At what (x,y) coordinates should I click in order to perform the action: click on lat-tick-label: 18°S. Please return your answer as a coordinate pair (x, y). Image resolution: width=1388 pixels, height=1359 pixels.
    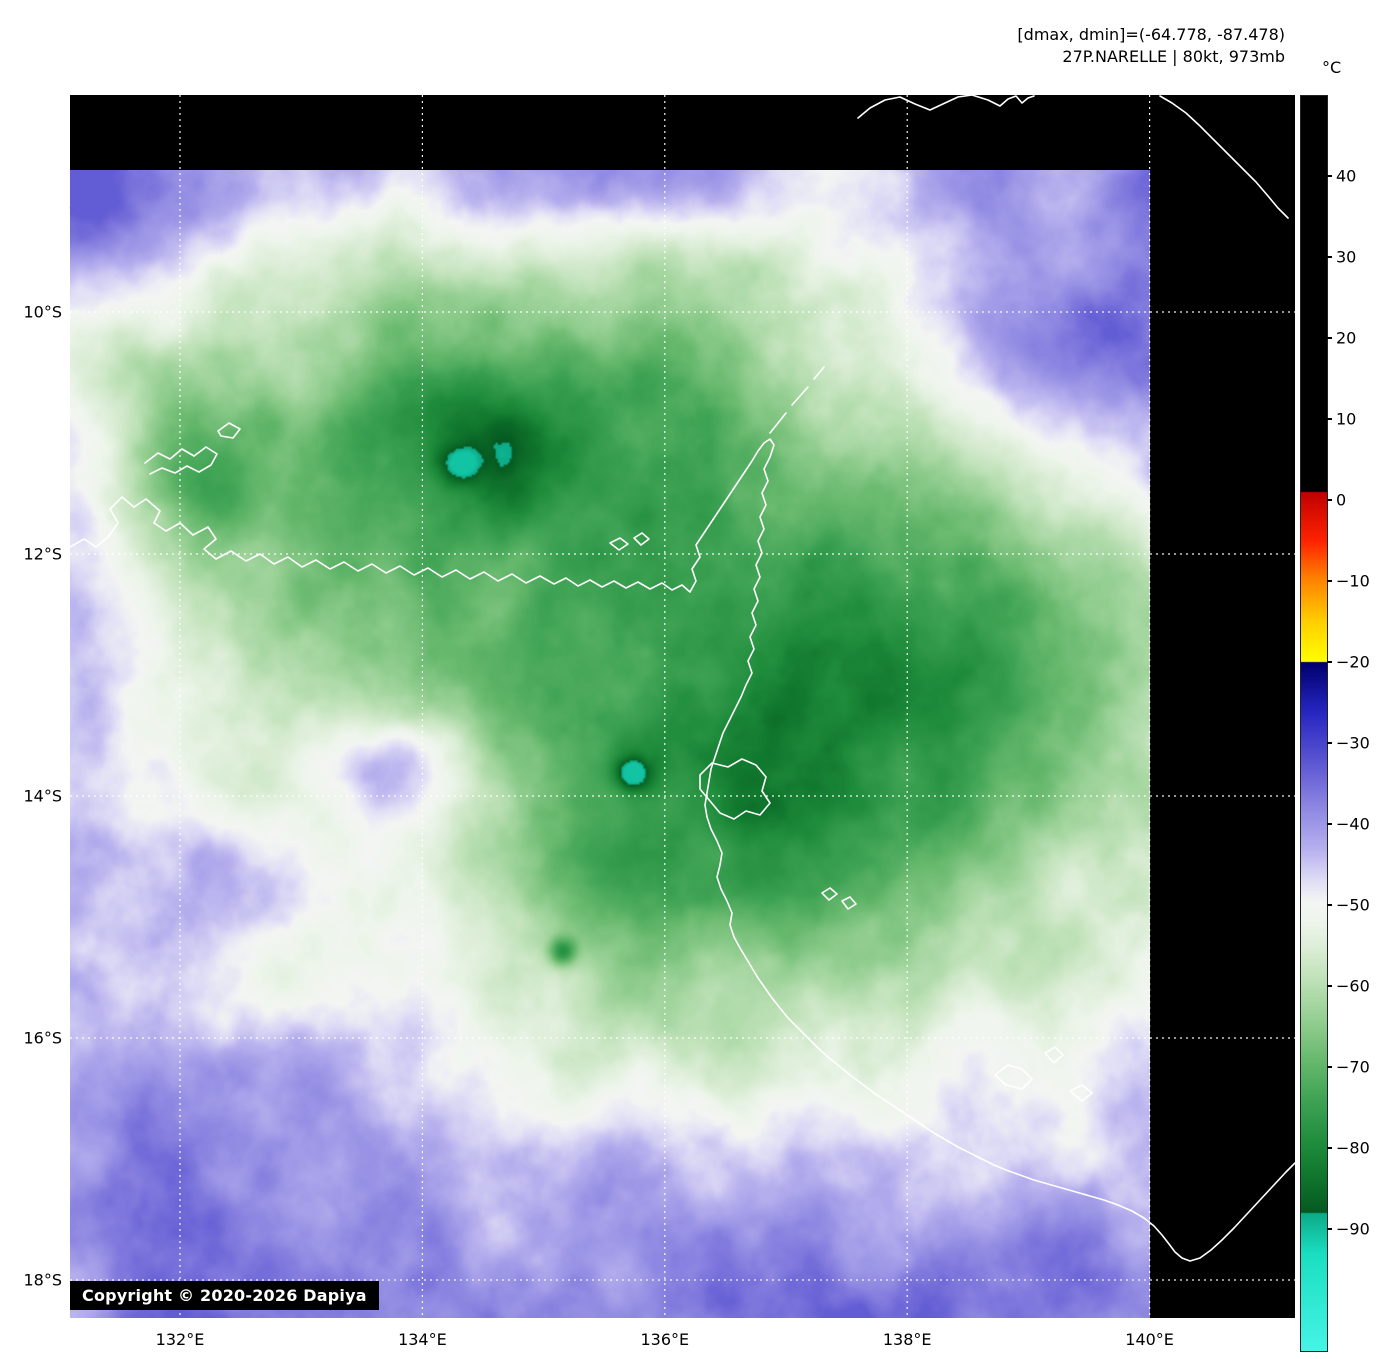
    Looking at the image, I should click on (42, 1280).